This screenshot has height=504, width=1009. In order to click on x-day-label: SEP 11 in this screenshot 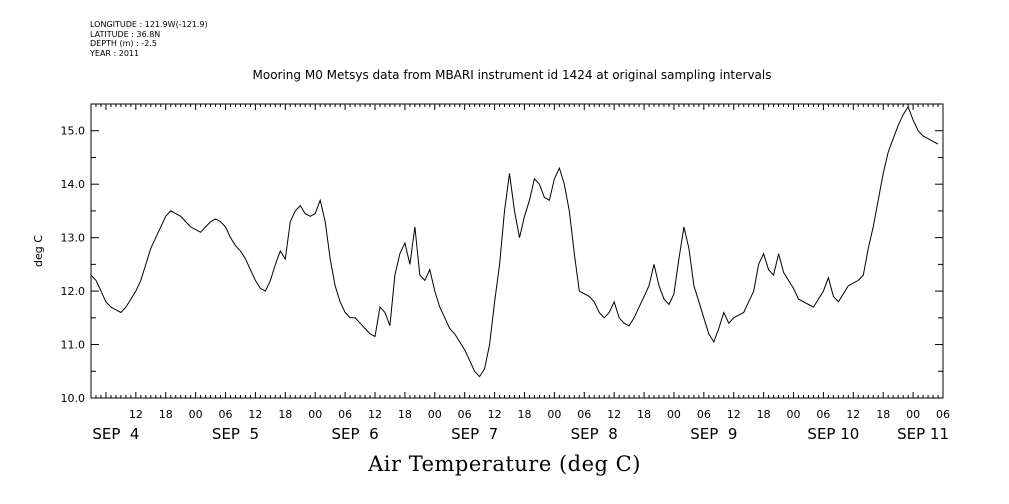, I will do `click(923, 434)`.